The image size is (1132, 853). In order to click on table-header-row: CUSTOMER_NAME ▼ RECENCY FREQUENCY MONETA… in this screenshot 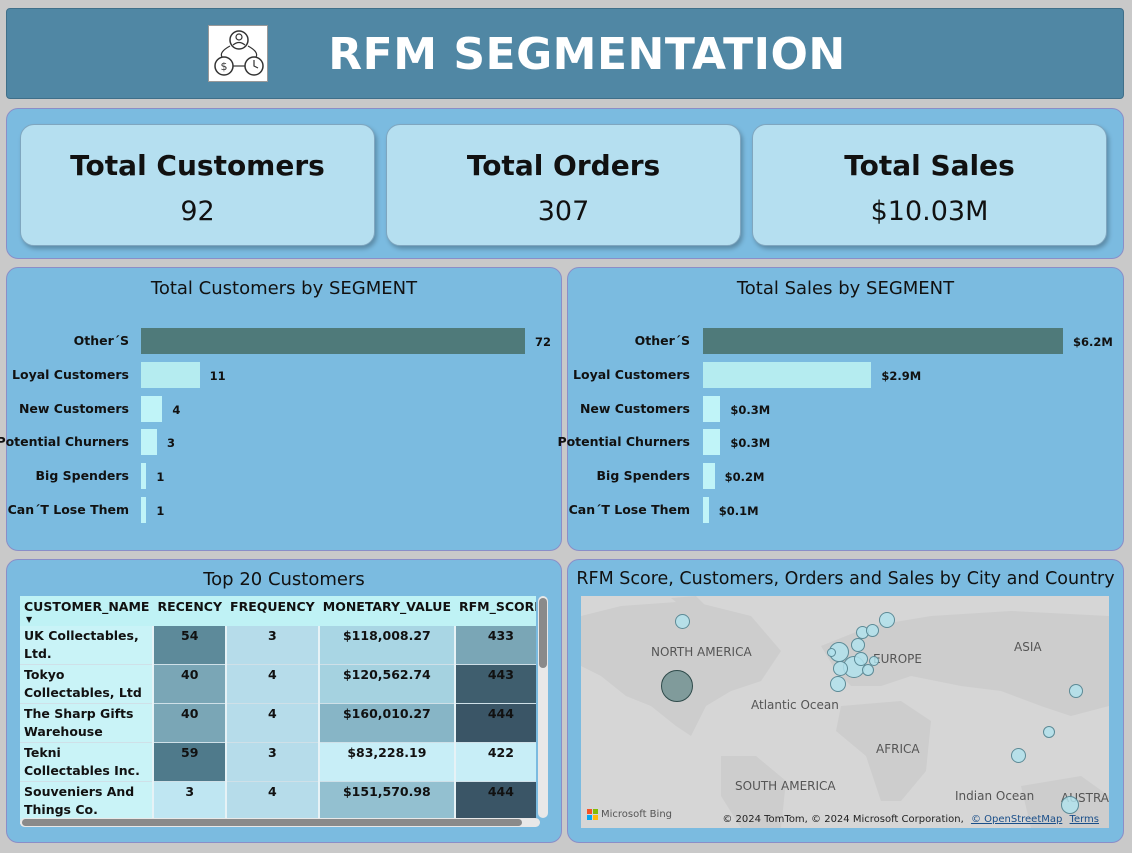, I will do `click(278, 611)`.